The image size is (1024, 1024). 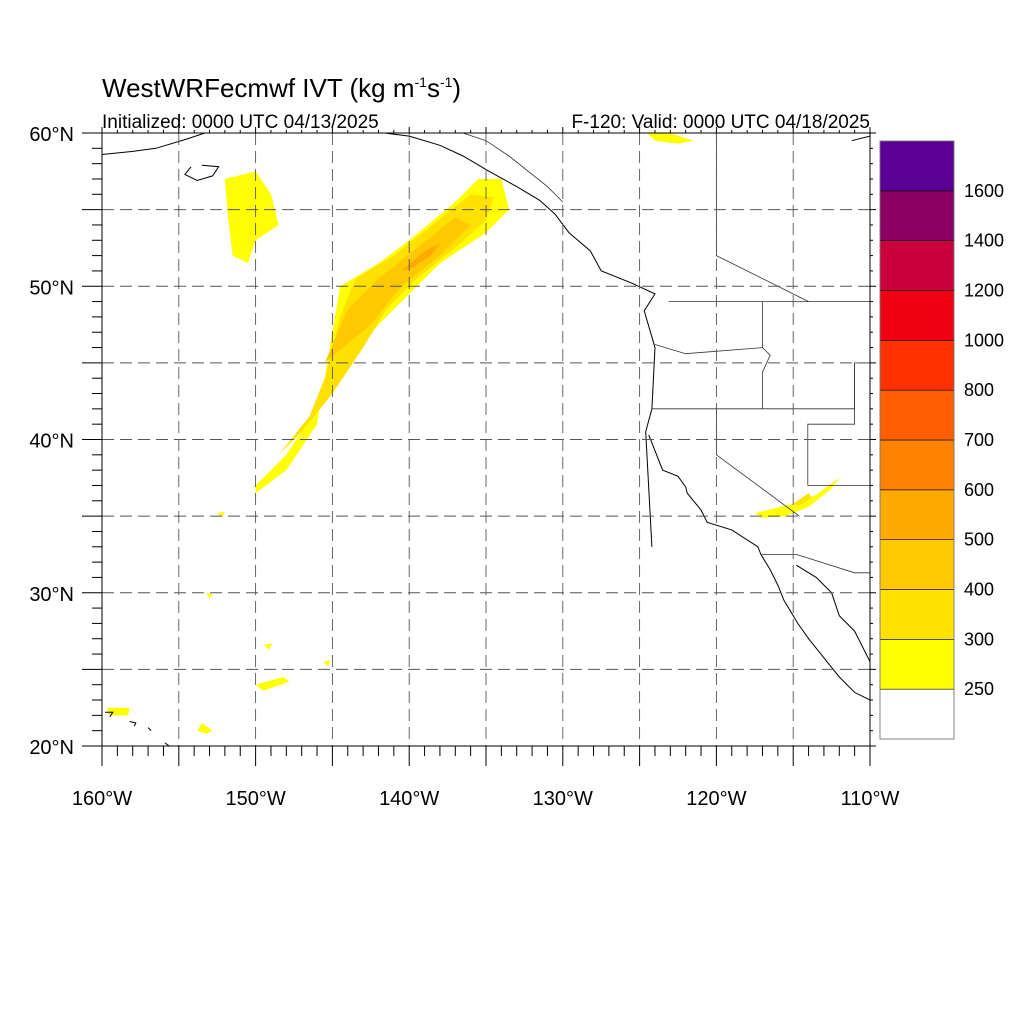 I want to click on lon-tick-label: 160°W, so click(x=102, y=799).